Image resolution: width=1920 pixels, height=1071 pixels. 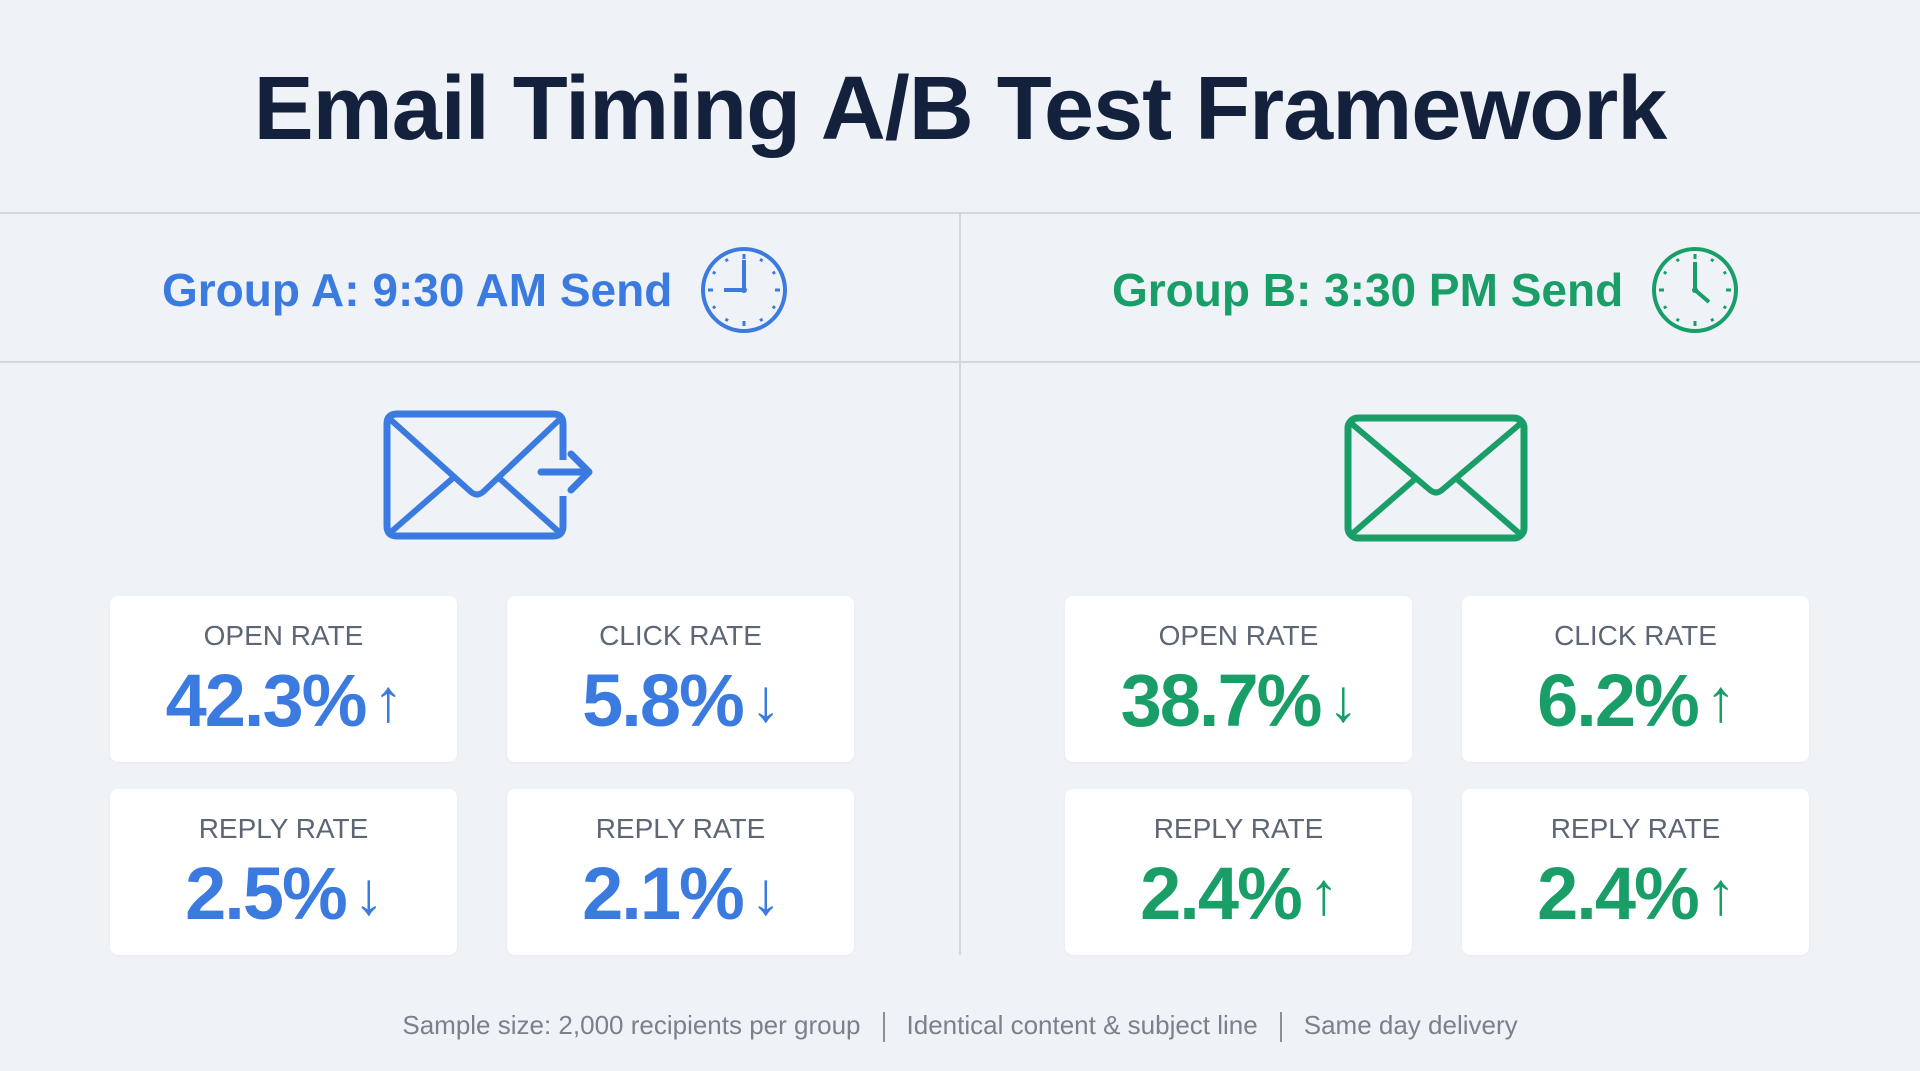 I want to click on metric-card: REPLY RATE 2.5% ↓, so click(x=283, y=872).